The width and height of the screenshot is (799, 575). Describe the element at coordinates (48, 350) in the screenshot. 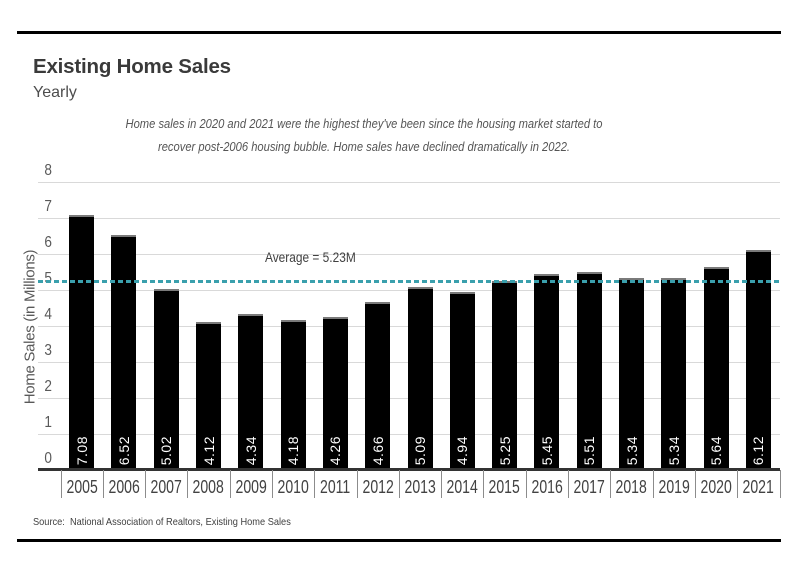

I see `y-tick-label: 3` at that location.